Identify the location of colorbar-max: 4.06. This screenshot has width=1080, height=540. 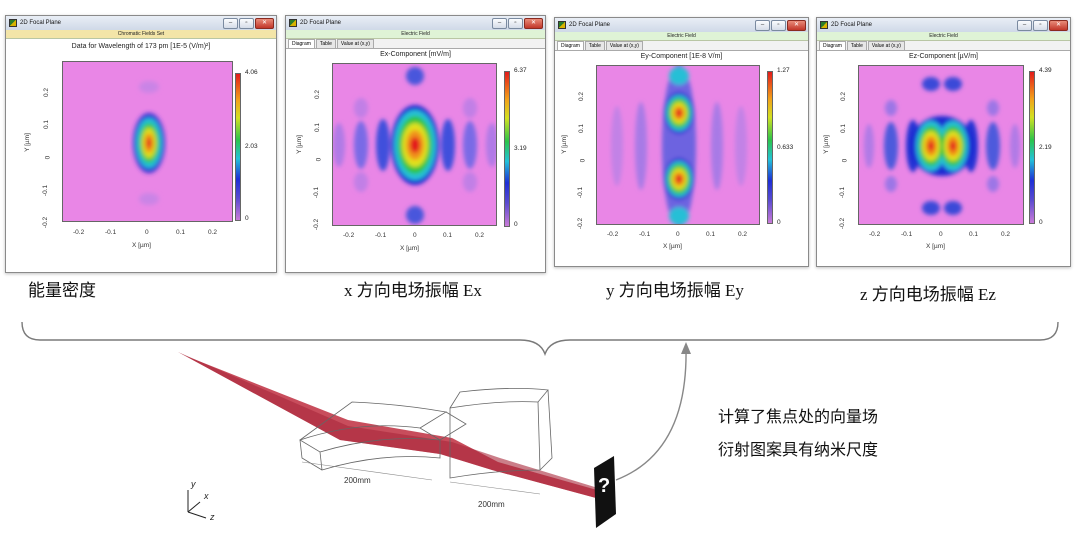
(251, 72).